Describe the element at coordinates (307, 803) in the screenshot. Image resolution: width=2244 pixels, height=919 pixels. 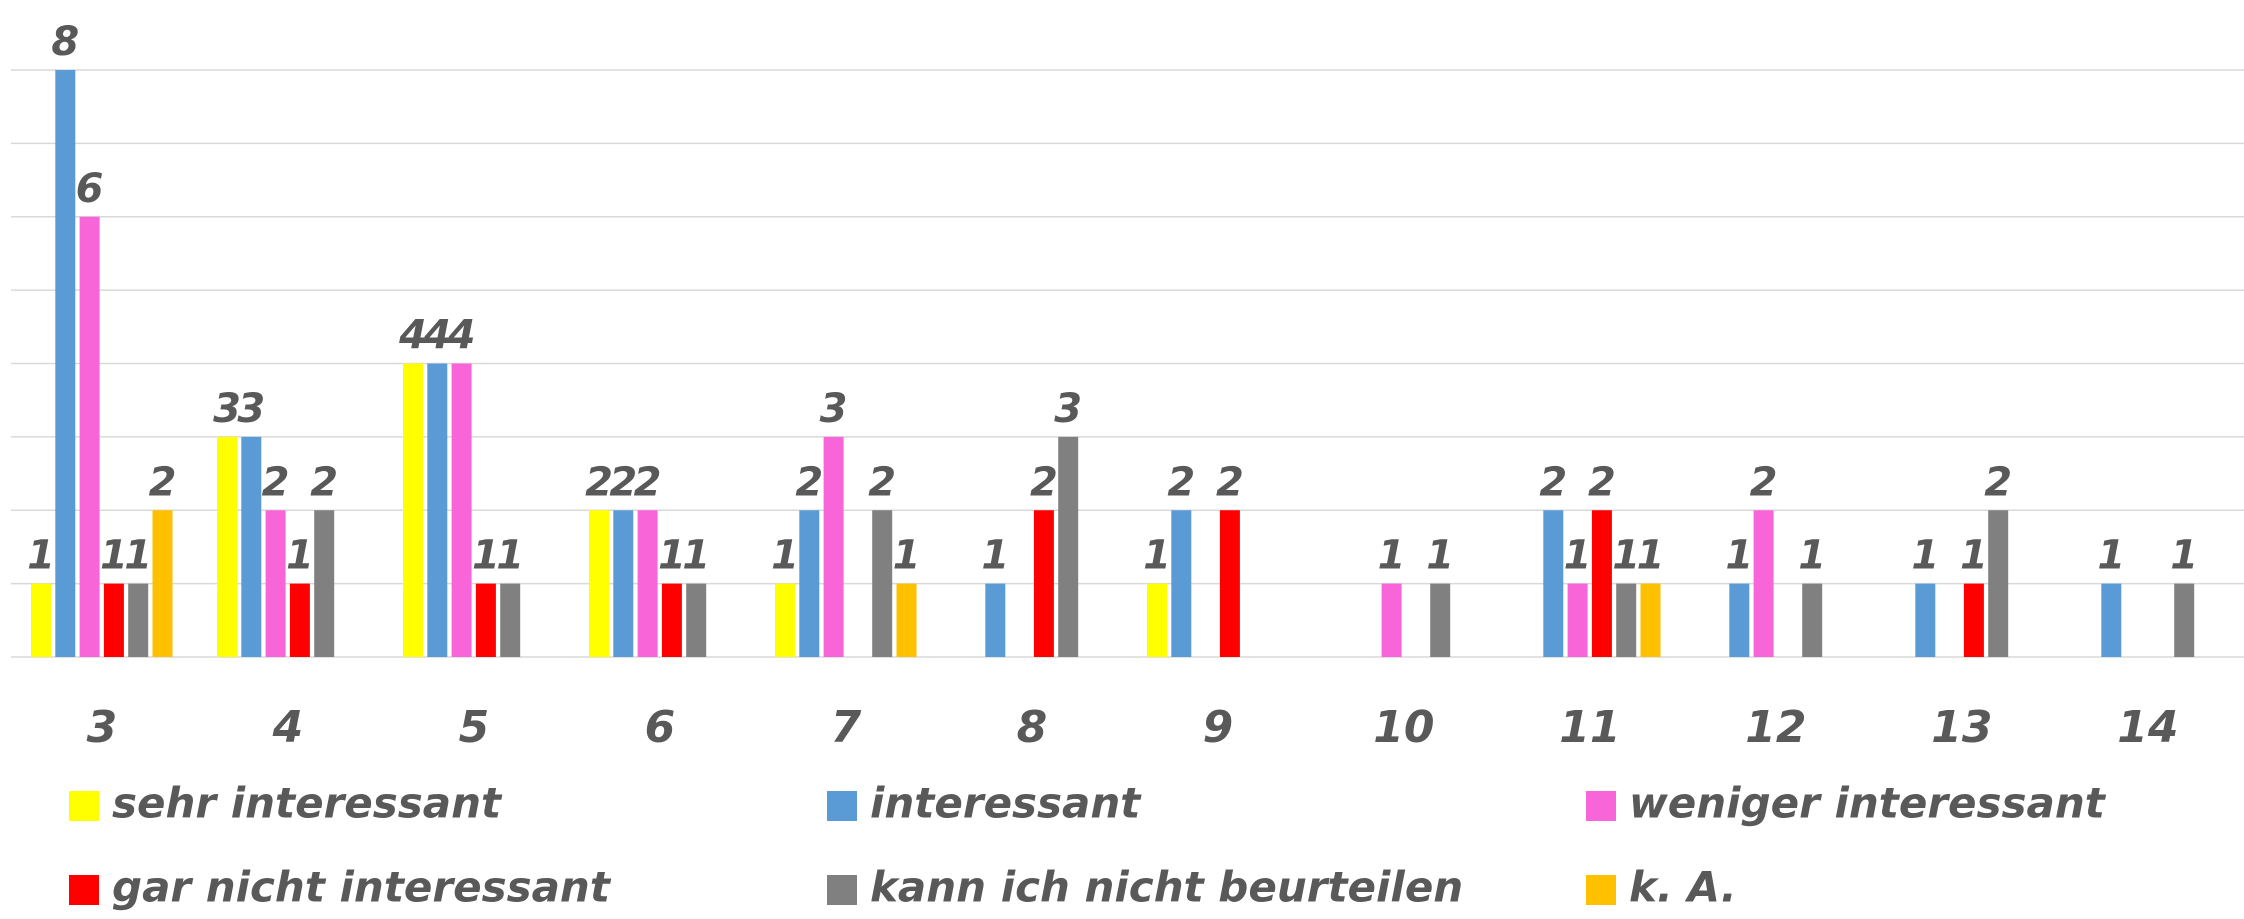
I see `legend-label: sehr interessant` at that location.